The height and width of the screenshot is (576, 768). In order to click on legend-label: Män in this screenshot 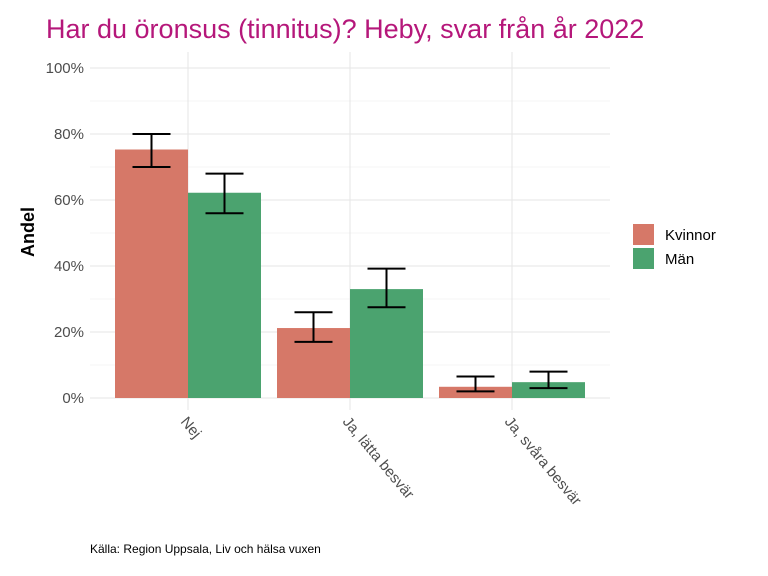, I will do `click(679, 259)`.